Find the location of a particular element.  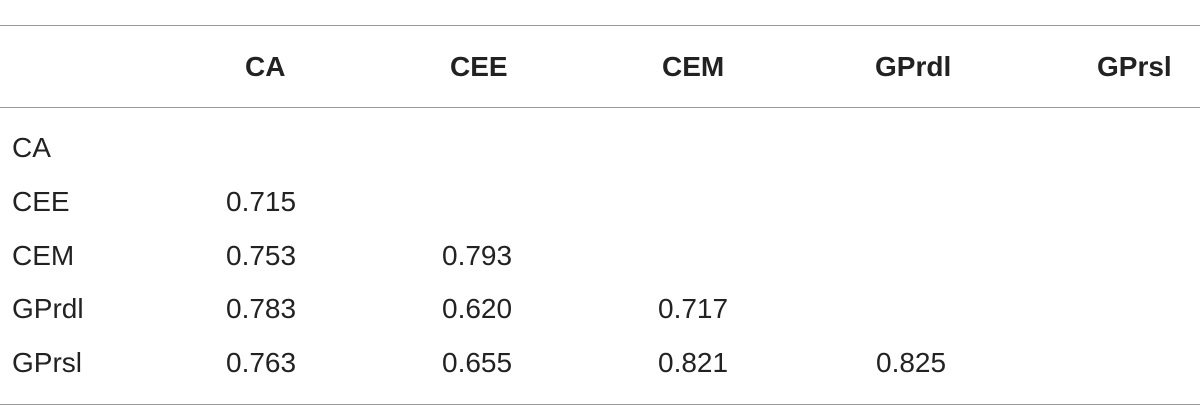

cell-value: 0.821 is located at coordinates (693, 362).